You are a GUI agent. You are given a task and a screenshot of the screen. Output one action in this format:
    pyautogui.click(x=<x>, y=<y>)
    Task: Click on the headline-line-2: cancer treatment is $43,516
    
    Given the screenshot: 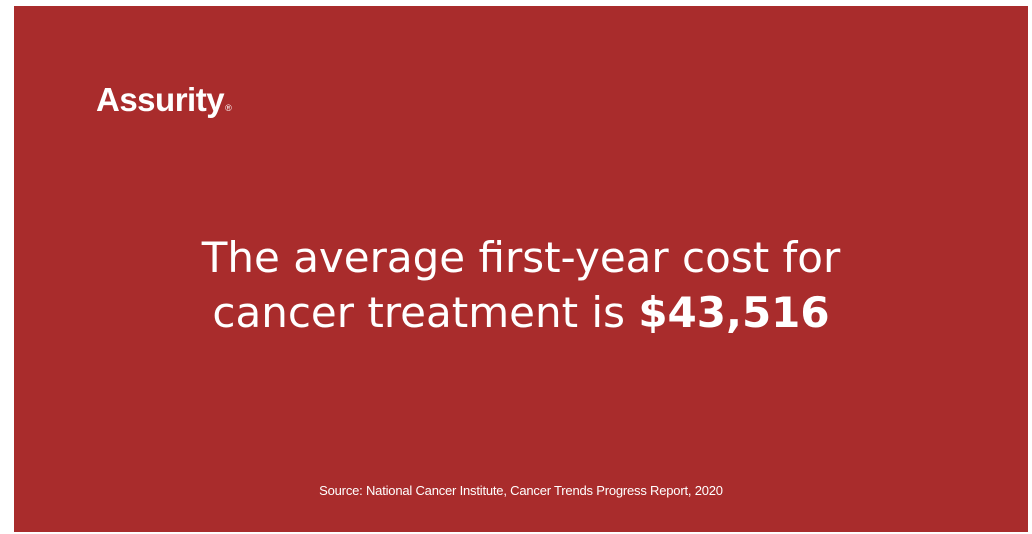 What is the action you would take?
    pyautogui.click(x=521, y=312)
    